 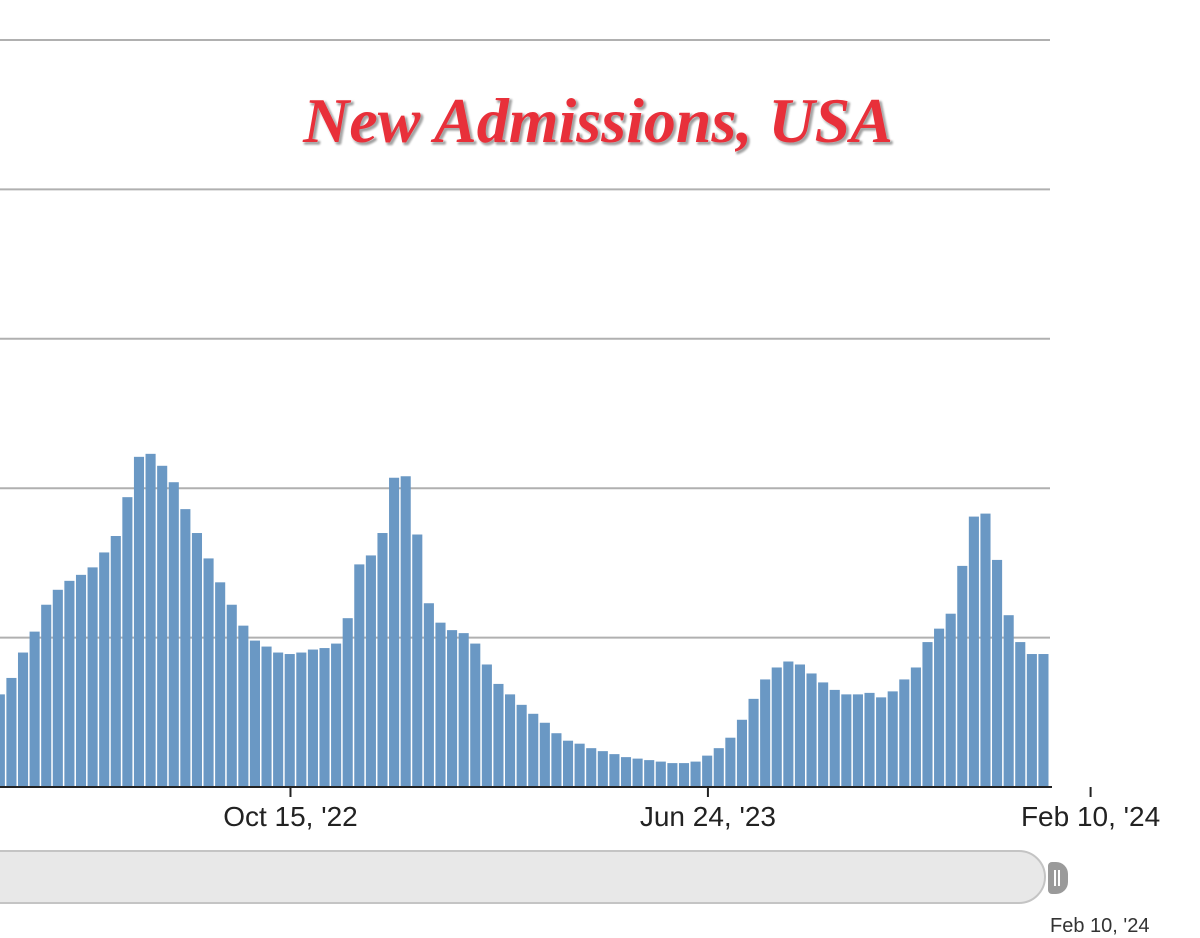 I want to click on x-tick-label: Jun 24, '23, so click(x=708, y=816).